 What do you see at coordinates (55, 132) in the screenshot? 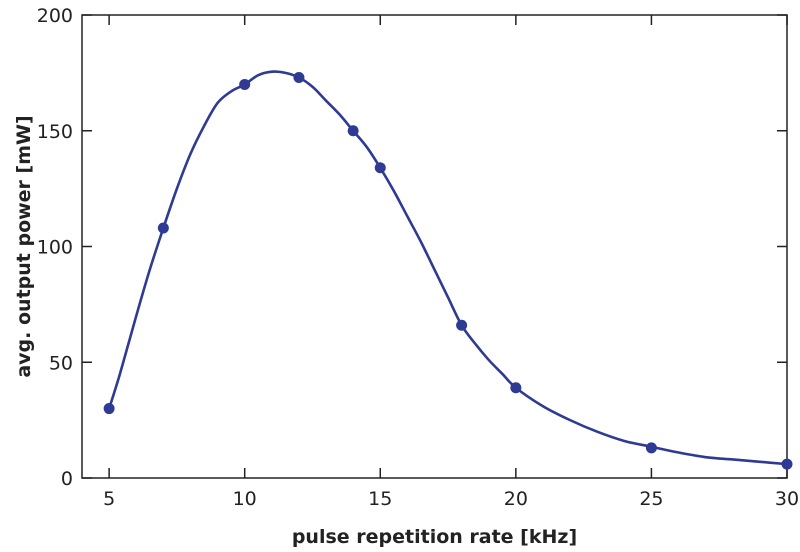
I see `y-tick-label: 150` at bounding box center [55, 132].